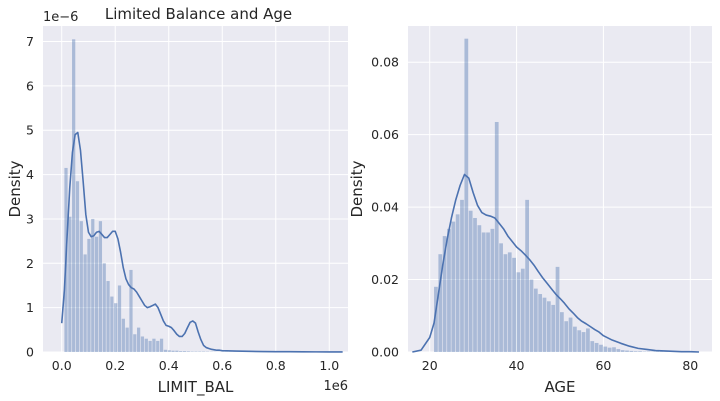  What do you see at coordinates (385, 62) in the screenshot?
I see `y-tick-label: 0.08` at bounding box center [385, 62].